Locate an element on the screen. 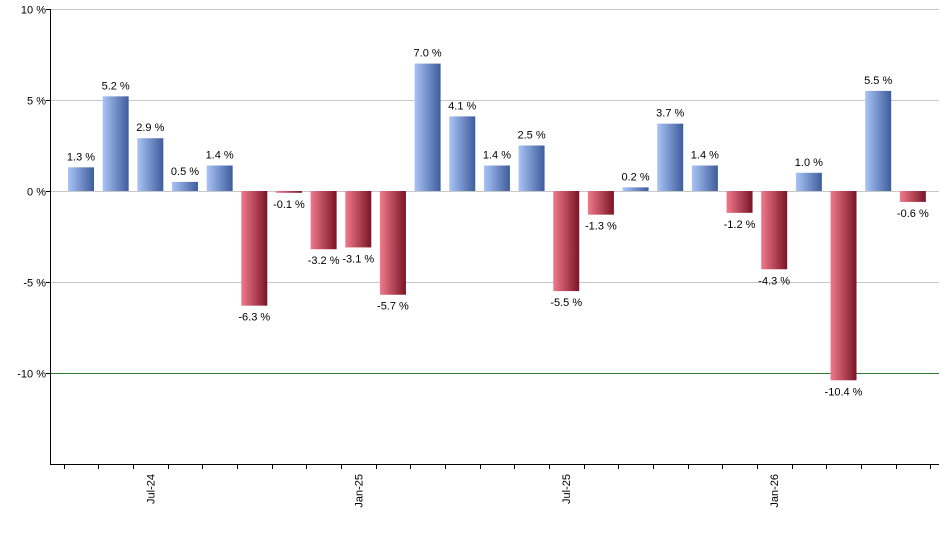  y-tick-label: -5 % is located at coordinates (34, 284).